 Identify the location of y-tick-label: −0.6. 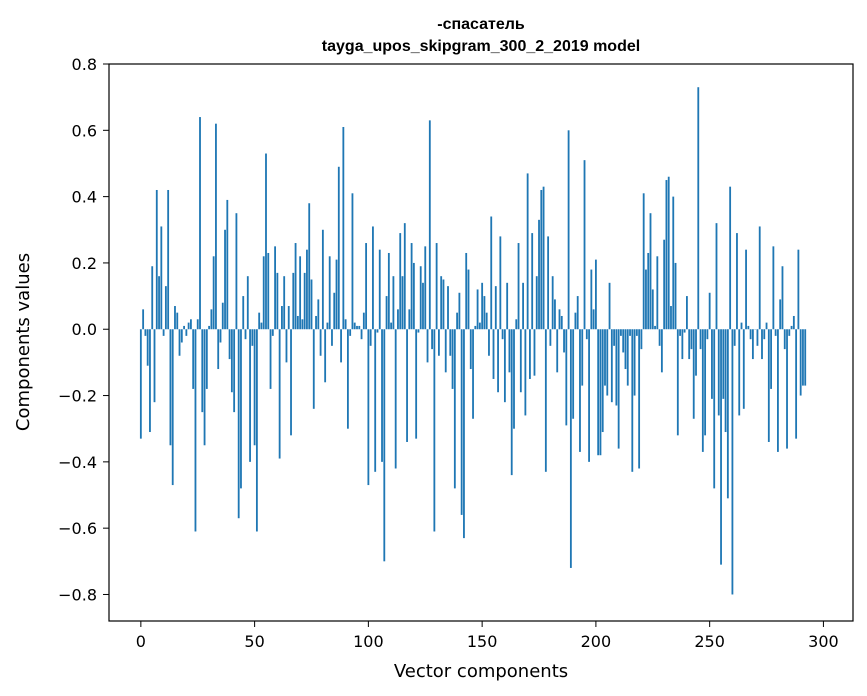
(77, 528).